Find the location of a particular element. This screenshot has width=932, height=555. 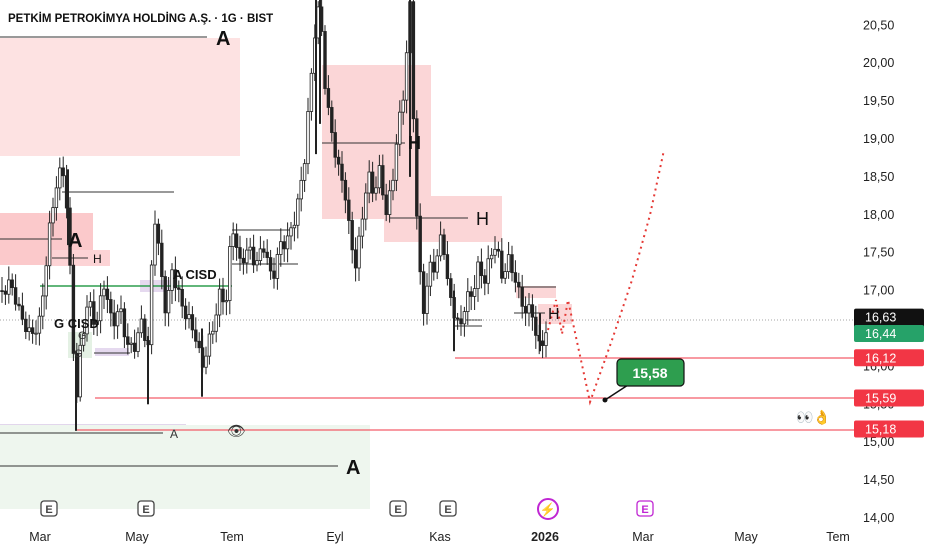

dividend-event-icon is located at coordinates (548, 509).